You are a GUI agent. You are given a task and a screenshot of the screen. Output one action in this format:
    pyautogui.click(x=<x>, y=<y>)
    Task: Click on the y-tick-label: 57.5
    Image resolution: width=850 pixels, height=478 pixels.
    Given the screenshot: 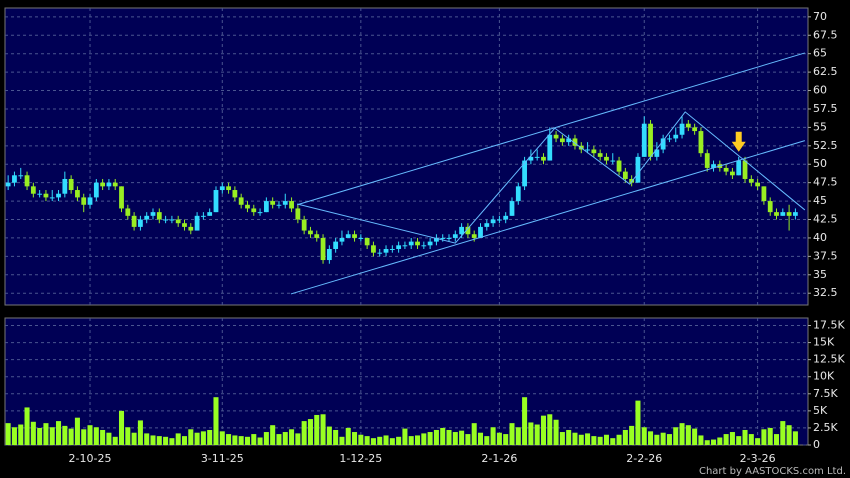 What is the action you would take?
    pyautogui.click(x=825, y=108)
    